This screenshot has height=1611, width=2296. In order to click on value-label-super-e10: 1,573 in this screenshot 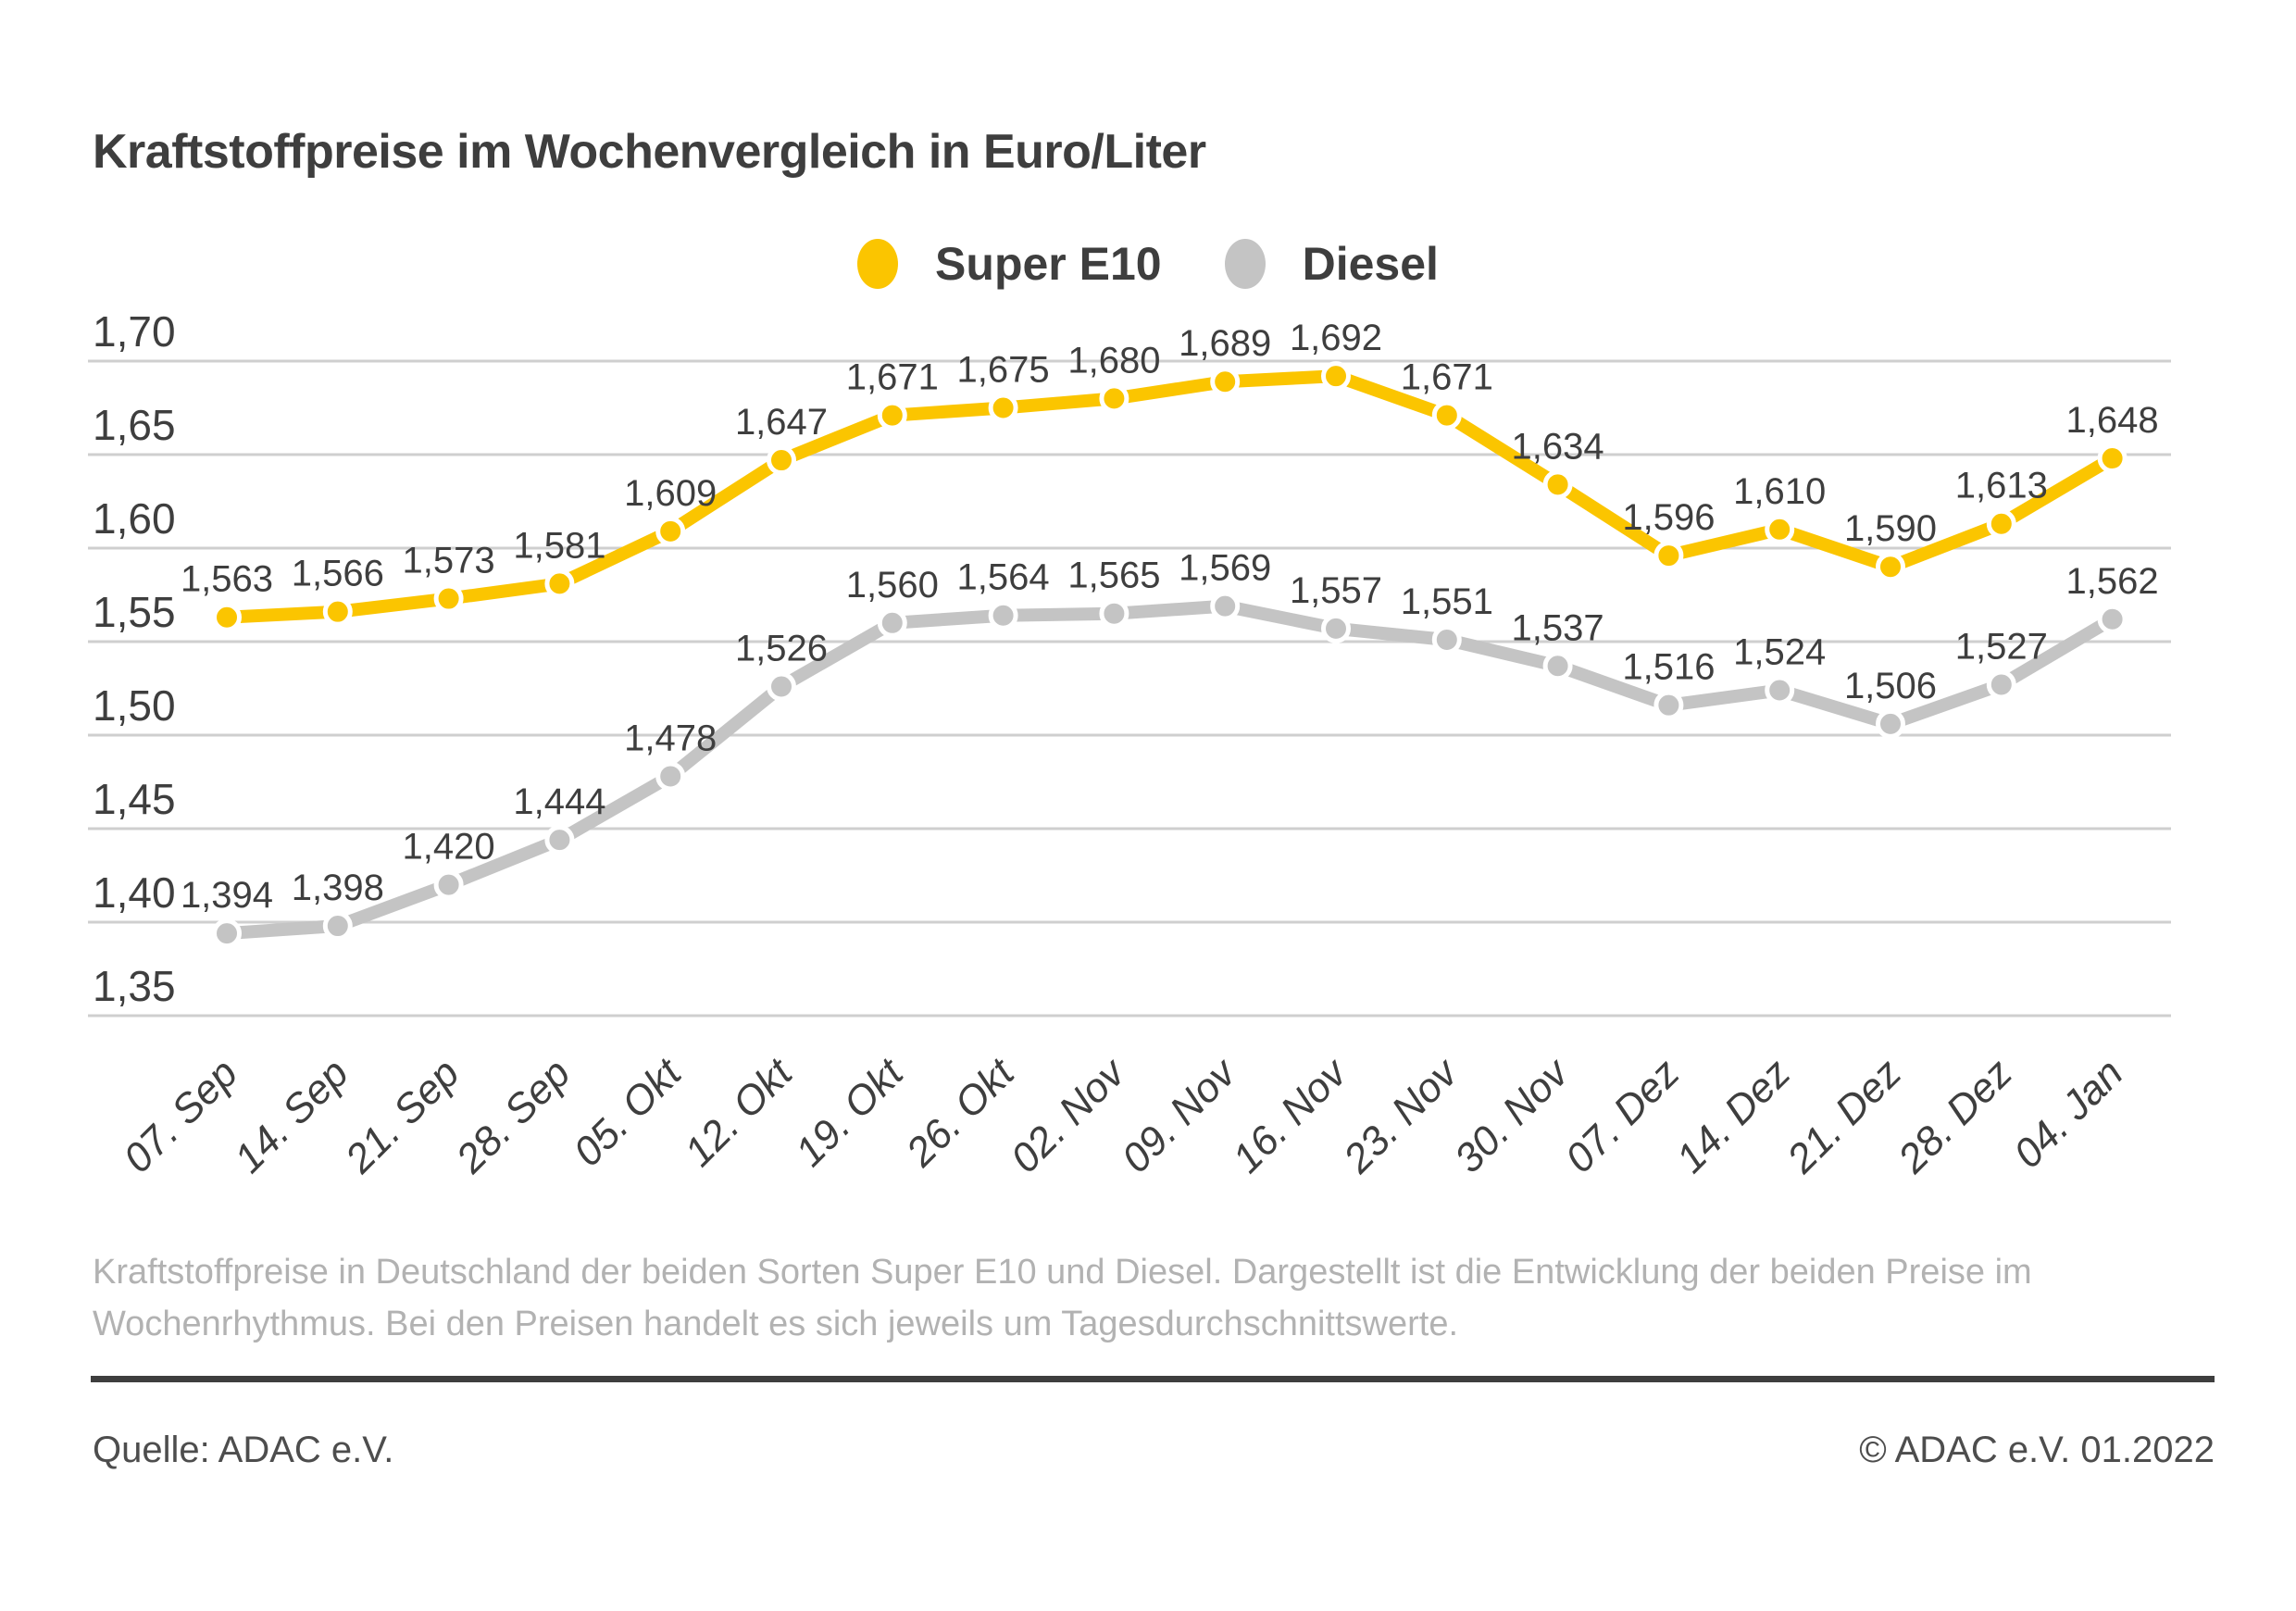, I will do `click(449, 561)`.